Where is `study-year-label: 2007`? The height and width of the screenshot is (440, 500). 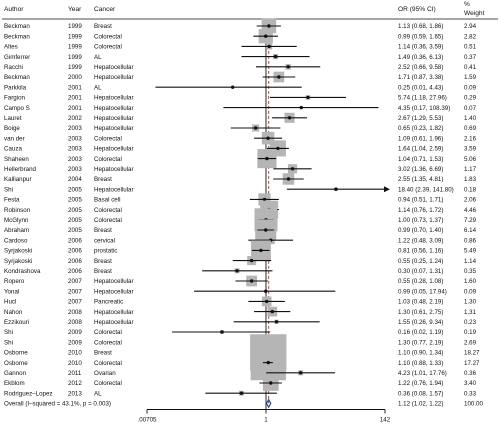 study-year-label: 2007 is located at coordinates (75, 281).